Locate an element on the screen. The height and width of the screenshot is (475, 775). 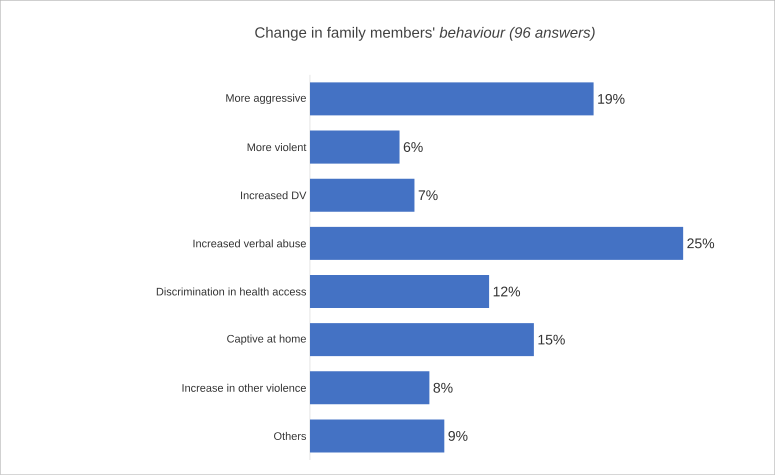
data-label: 19% is located at coordinates (611, 99).